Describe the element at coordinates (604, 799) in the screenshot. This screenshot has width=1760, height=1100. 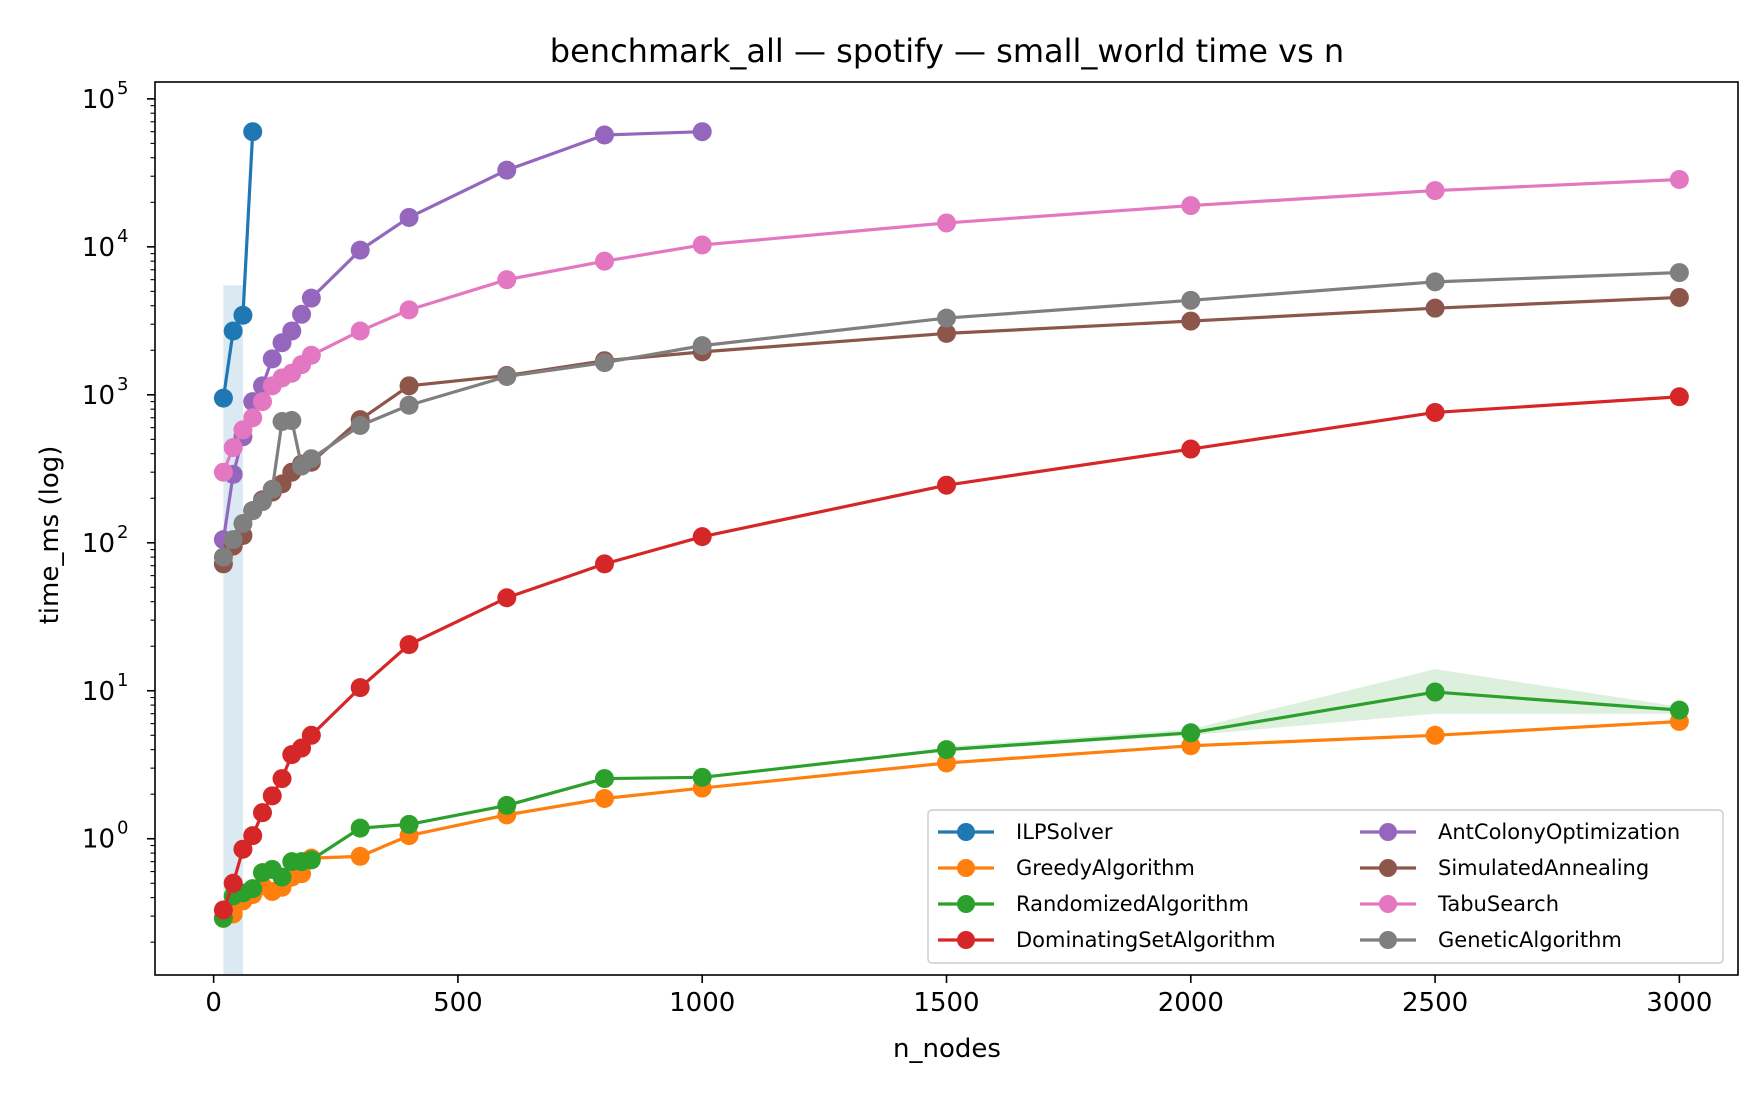
I see `data-point-GreedyAlgorithm` at that location.